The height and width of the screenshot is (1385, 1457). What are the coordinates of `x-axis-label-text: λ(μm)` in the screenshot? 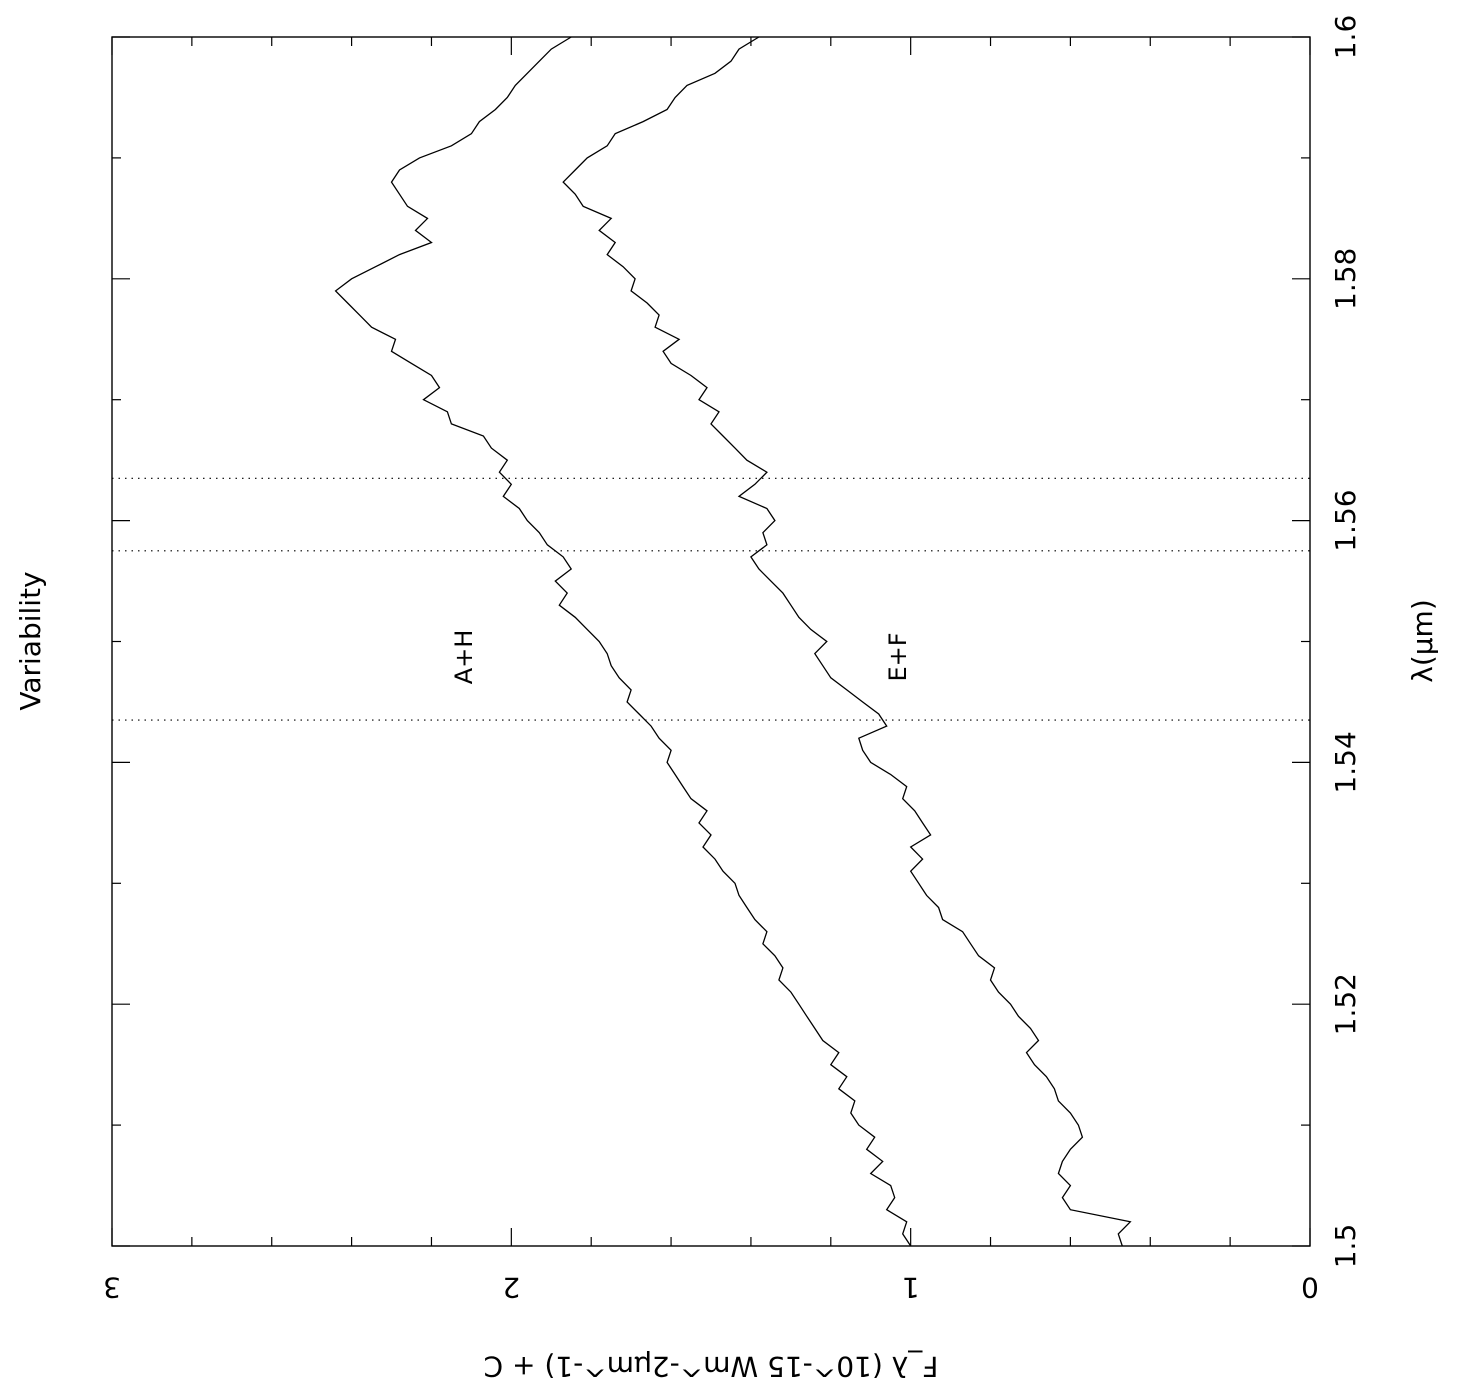 It's located at (1422, 641).